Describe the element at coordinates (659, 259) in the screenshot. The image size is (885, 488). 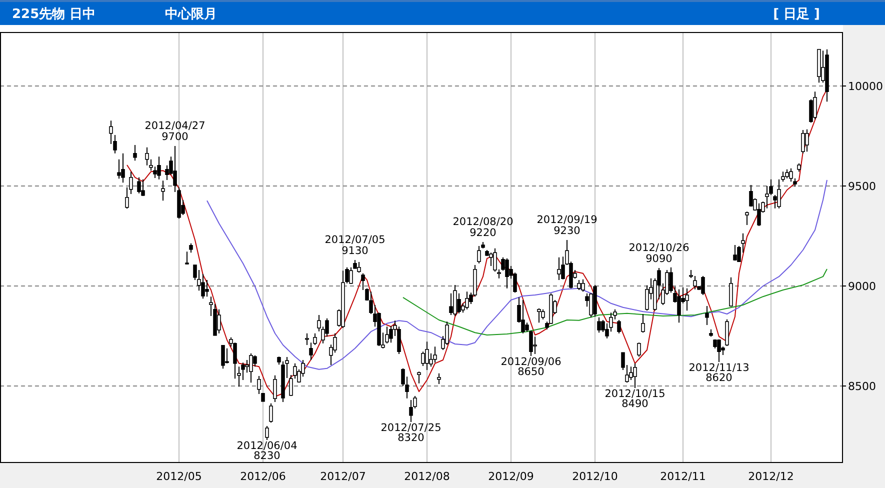
I see `annotation: 9090` at that location.